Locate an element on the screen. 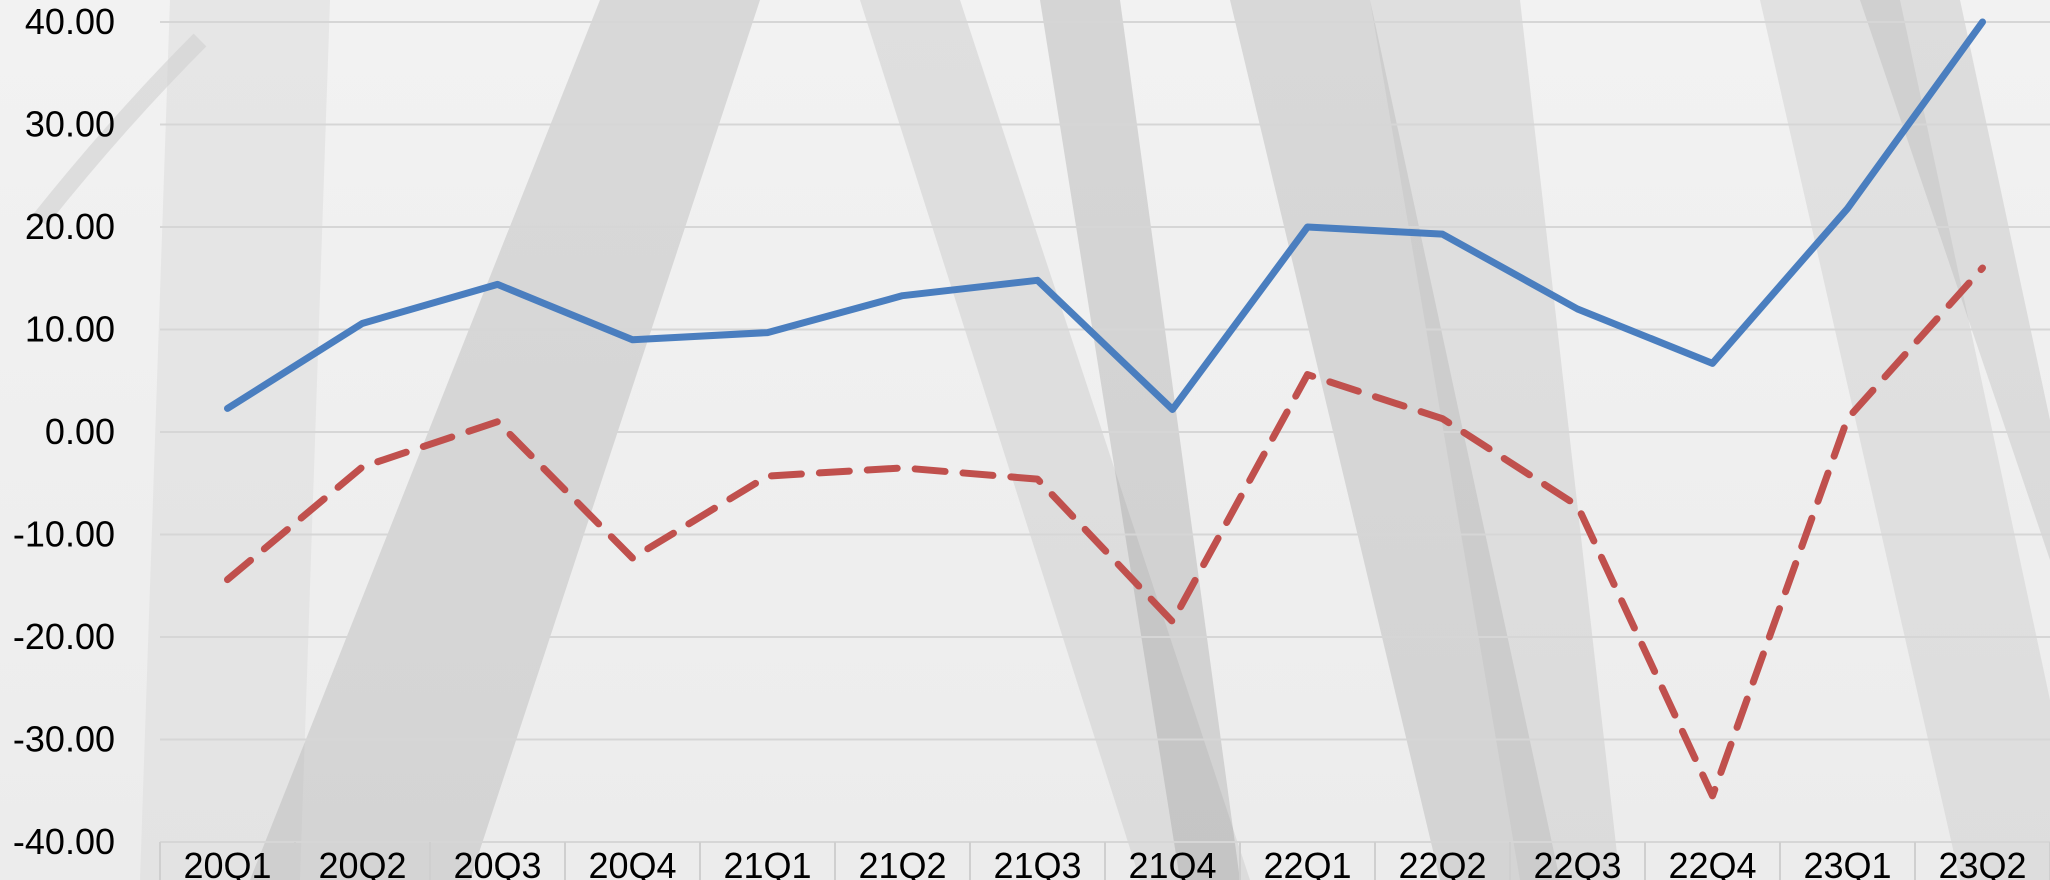  x-tick-label: 20Q4 is located at coordinates (632, 862).